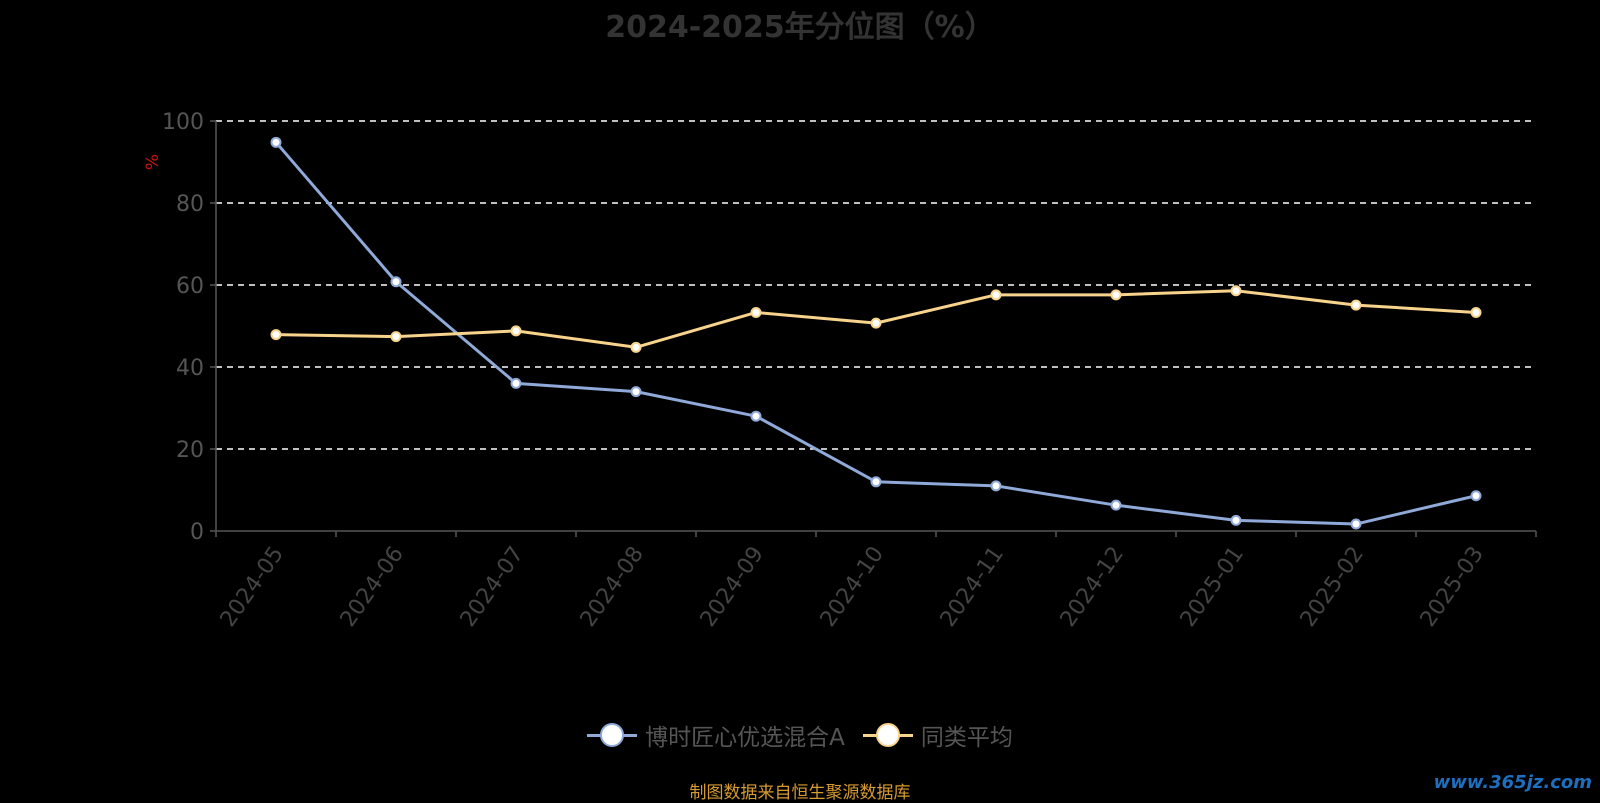 Image resolution: width=1600 pixels, height=803 pixels. What do you see at coordinates (190, 204) in the screenshot?
I see `y-tick-label: 80` at bounding box center [190, 204].